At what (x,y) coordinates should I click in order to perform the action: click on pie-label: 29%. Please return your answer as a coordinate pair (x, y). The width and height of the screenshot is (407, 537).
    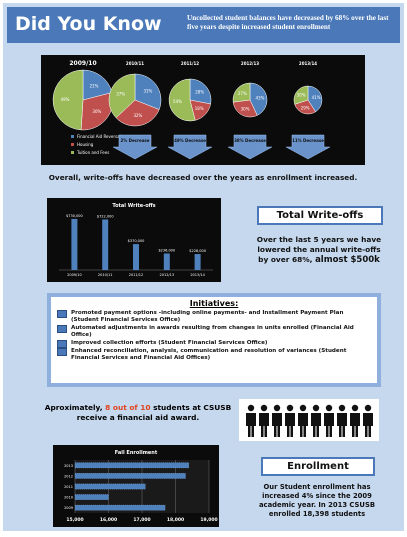
    Looking at the image, I should click on (305, 107).